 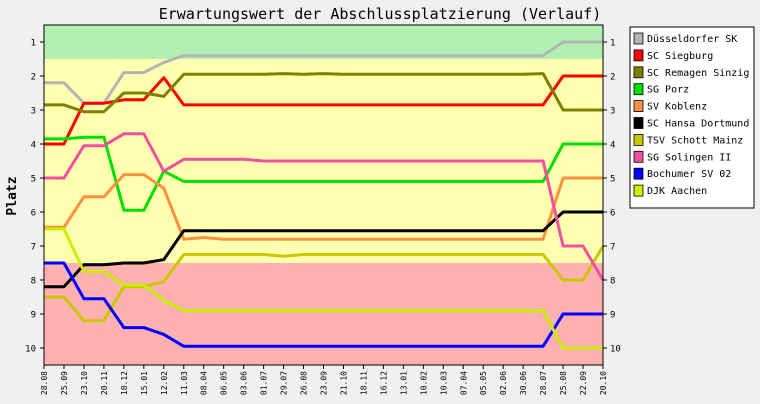 I want to click on x-tick-label: 16.12, so click(x=383, y=383).